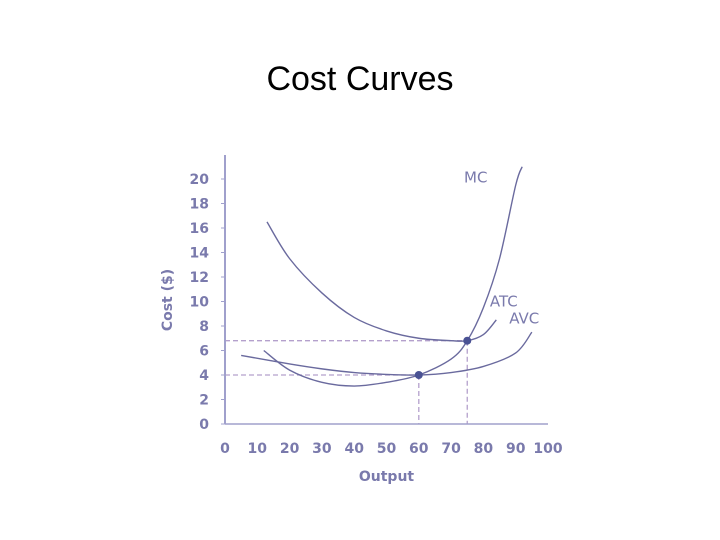 The width and height of the screenshot is (720, 540). What do you see at coordinates (168, 300) in the screenshot?
I see `y-axis-title: Cost ($)` at bounding box center [168, 300].